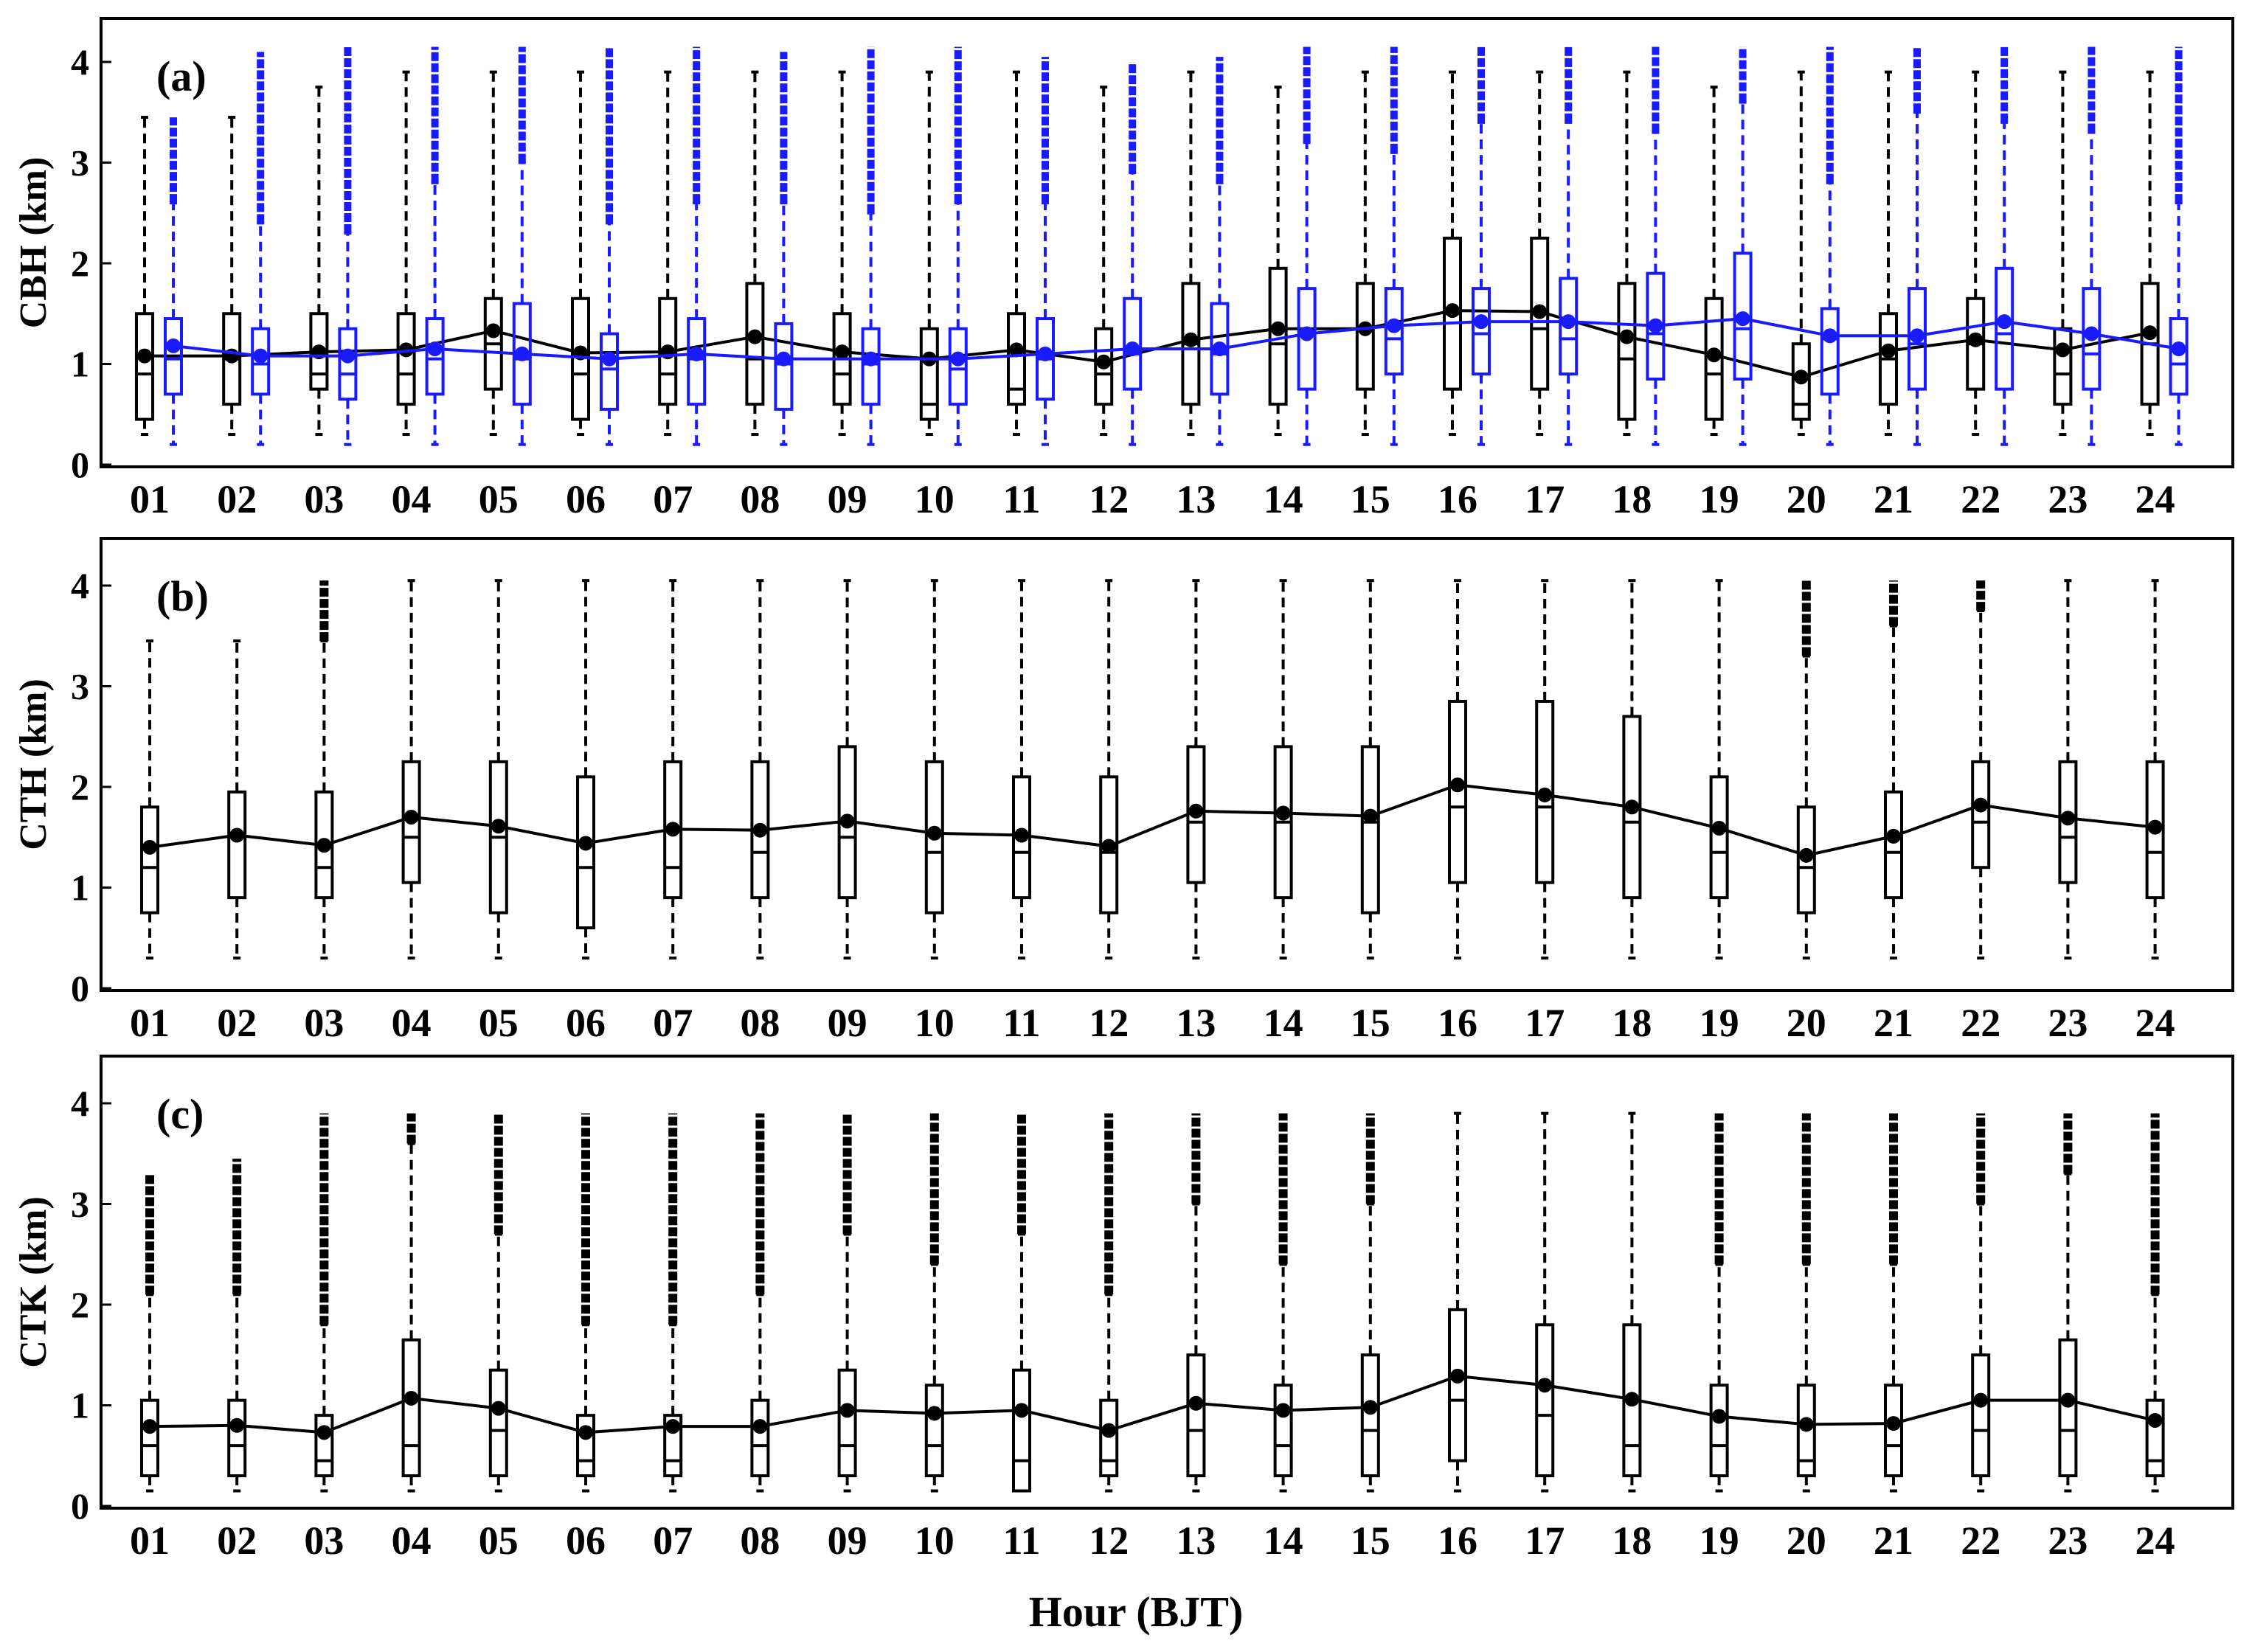  I want to click on panel-2-ytick-label: 2, so click(80, 787).